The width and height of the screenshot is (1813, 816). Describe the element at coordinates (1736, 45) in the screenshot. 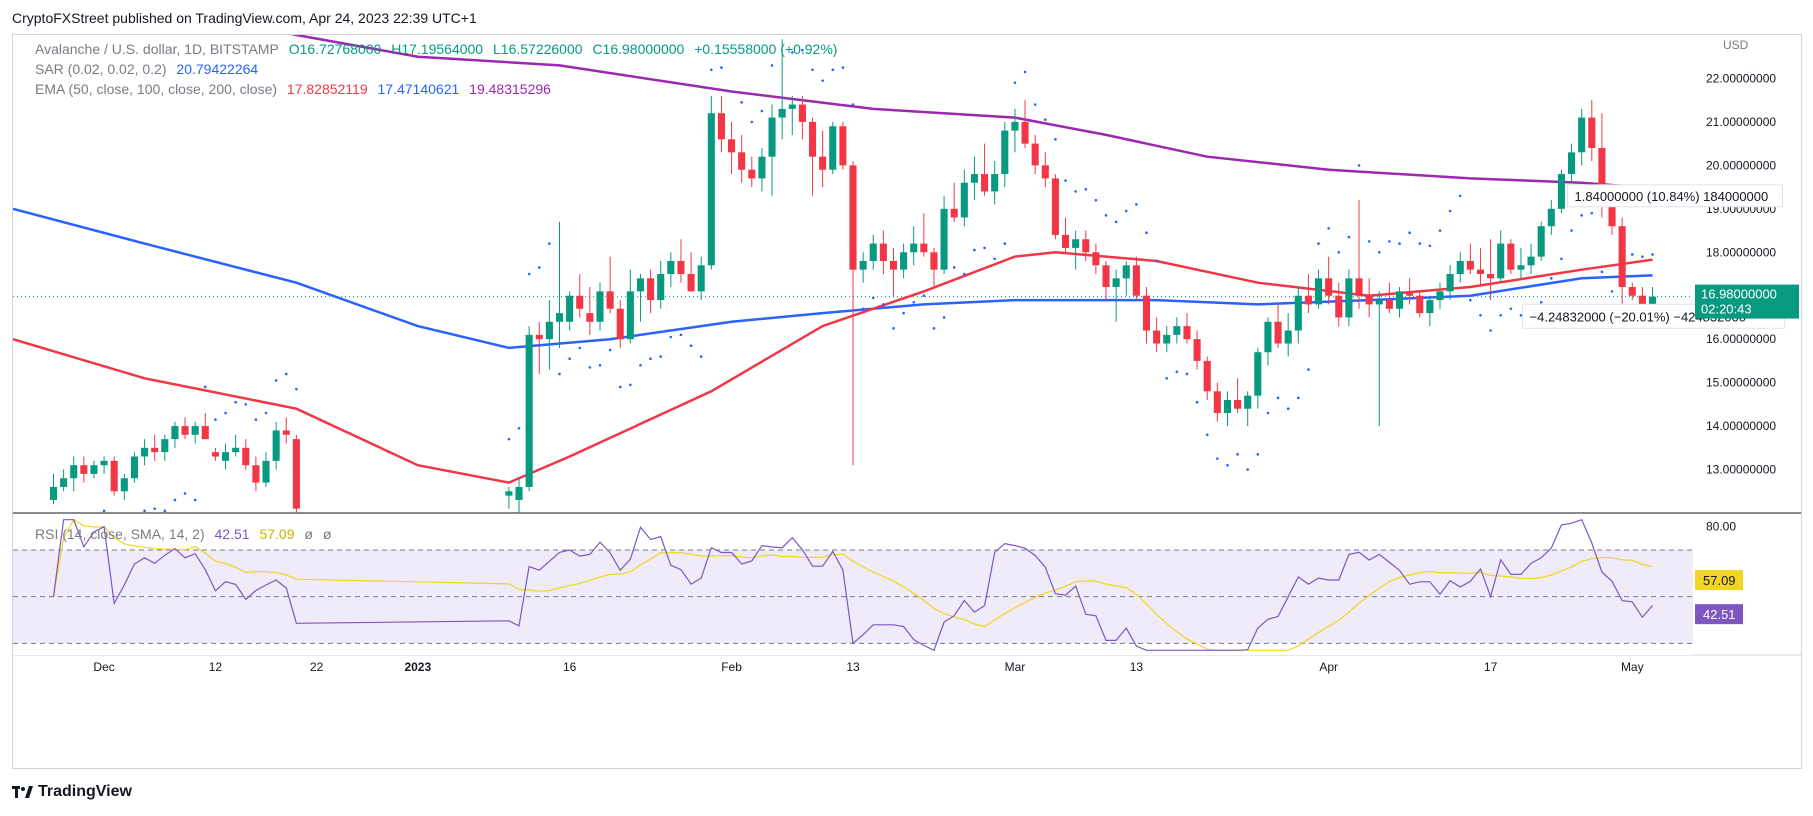

I see `price-axis-unit: USD` at that location.